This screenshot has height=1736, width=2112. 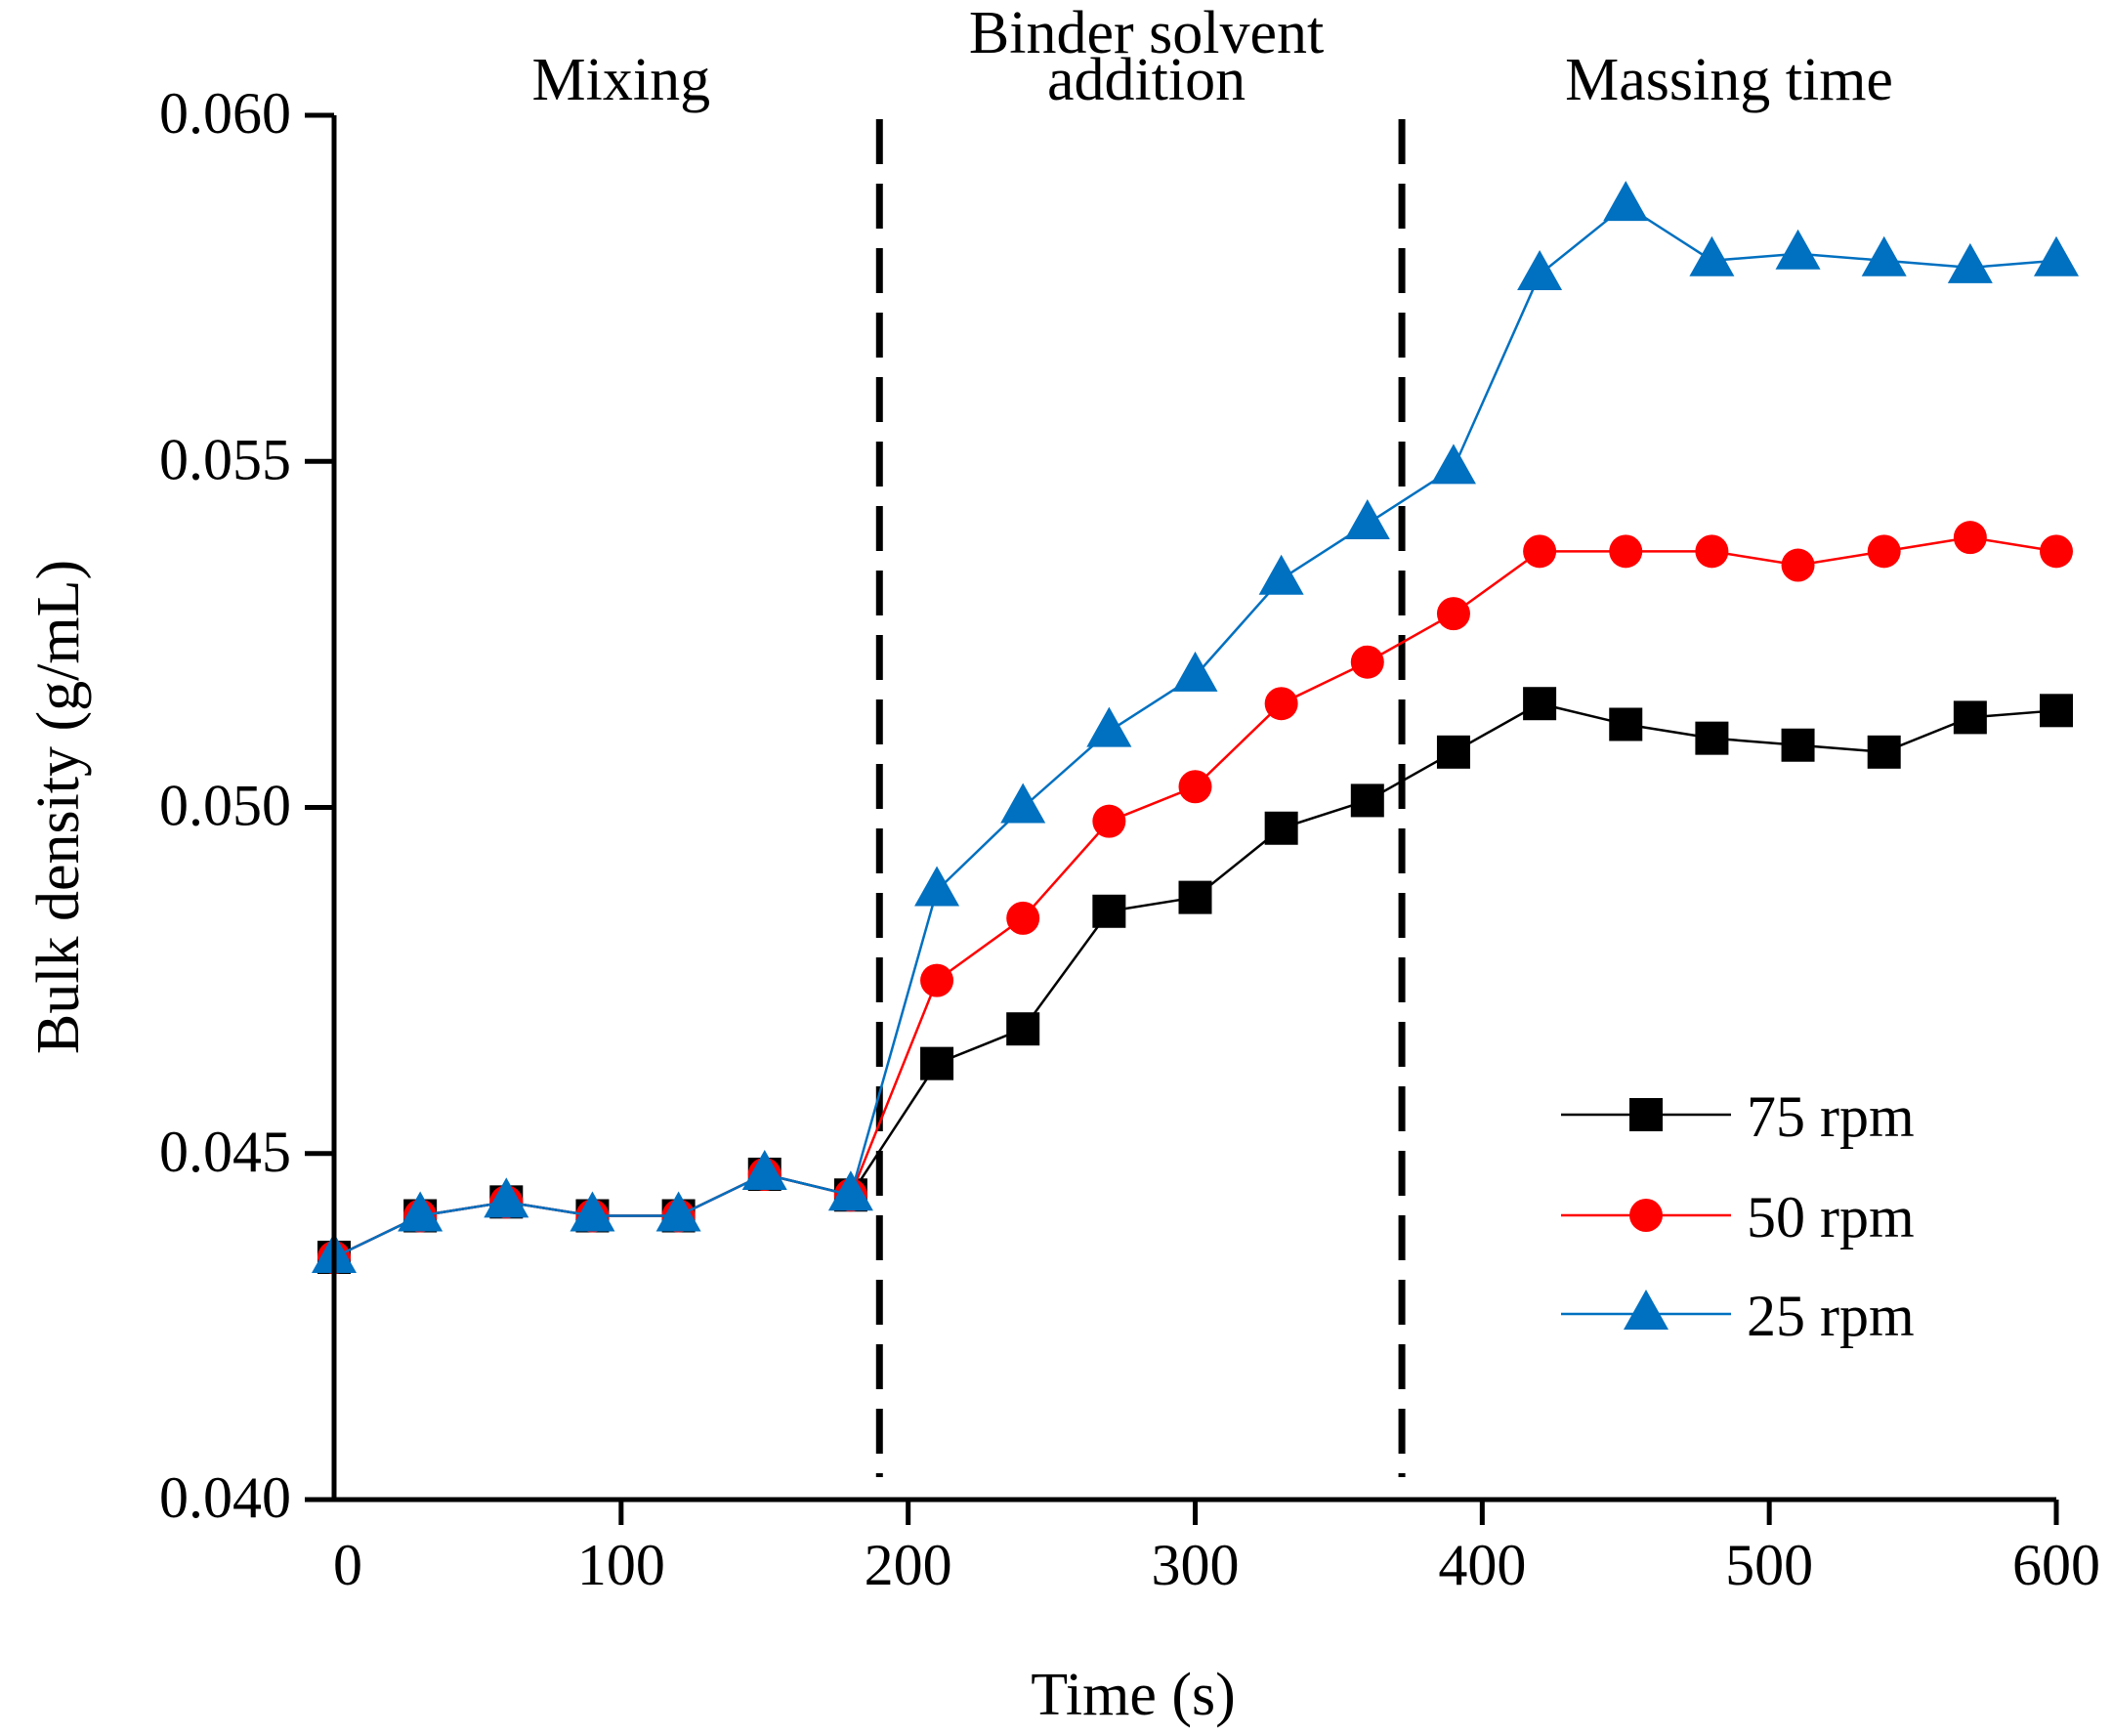 I want to click on phase-label-3: Massing time, so click(x=1729, y=80).